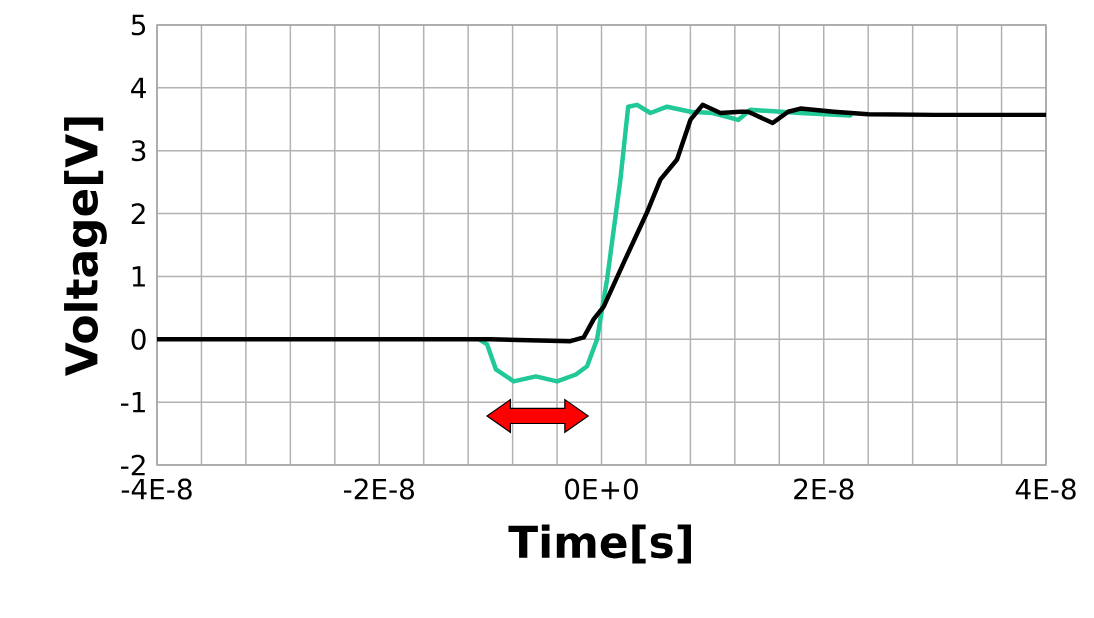 This screenshot has height=618, width=1094. Describe the element at coordinates (156, 489) in the screenshot. I see `x-tick-label: -4E-8` at that location.